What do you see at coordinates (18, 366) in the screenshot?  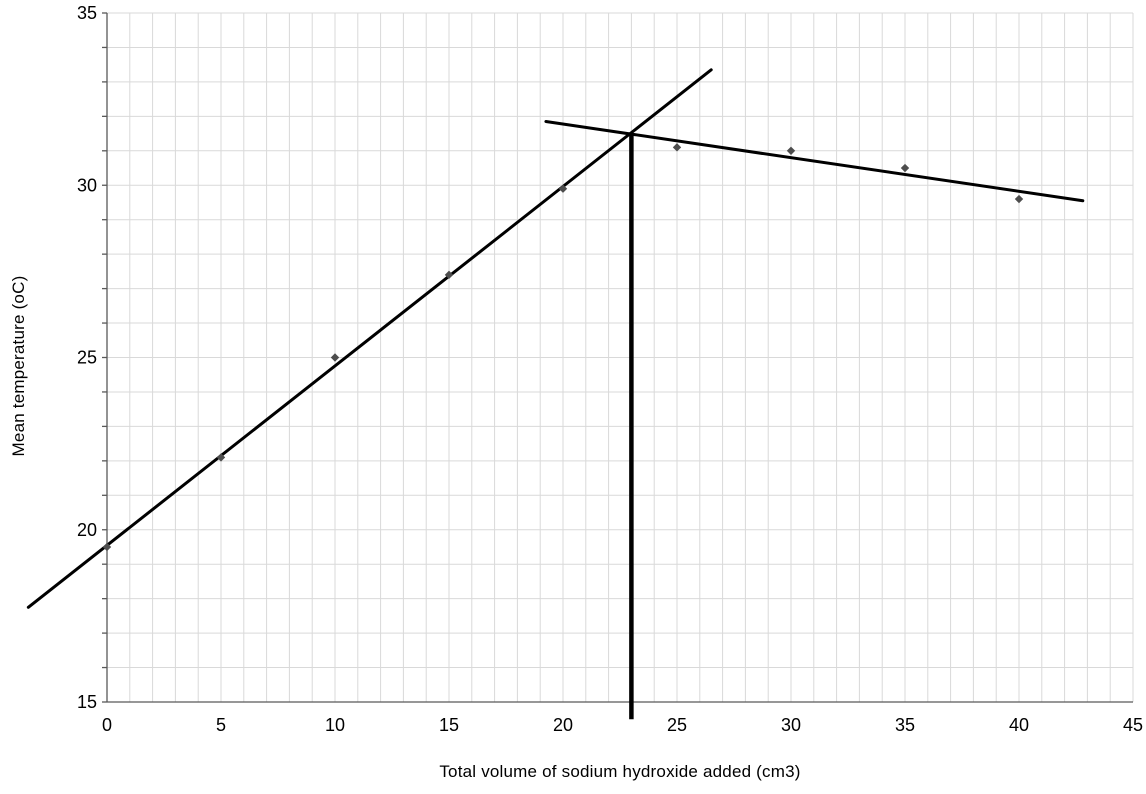 I see `y-axis-title: Mean temperature (oC)` at bounding box center [18, 366].